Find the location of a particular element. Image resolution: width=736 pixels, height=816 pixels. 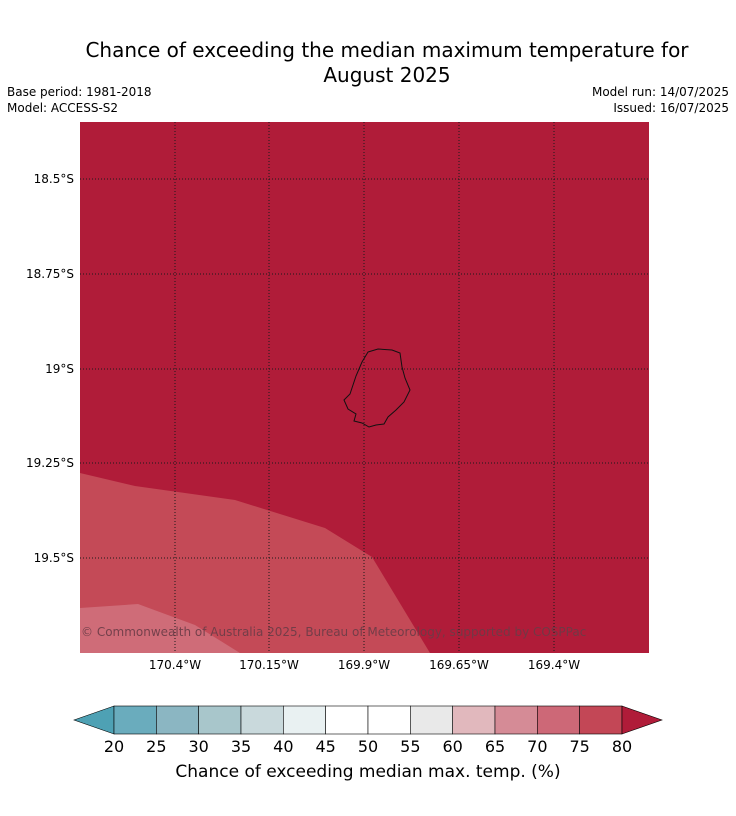

colorbar-high-extend is located at coordinates (642, 720).